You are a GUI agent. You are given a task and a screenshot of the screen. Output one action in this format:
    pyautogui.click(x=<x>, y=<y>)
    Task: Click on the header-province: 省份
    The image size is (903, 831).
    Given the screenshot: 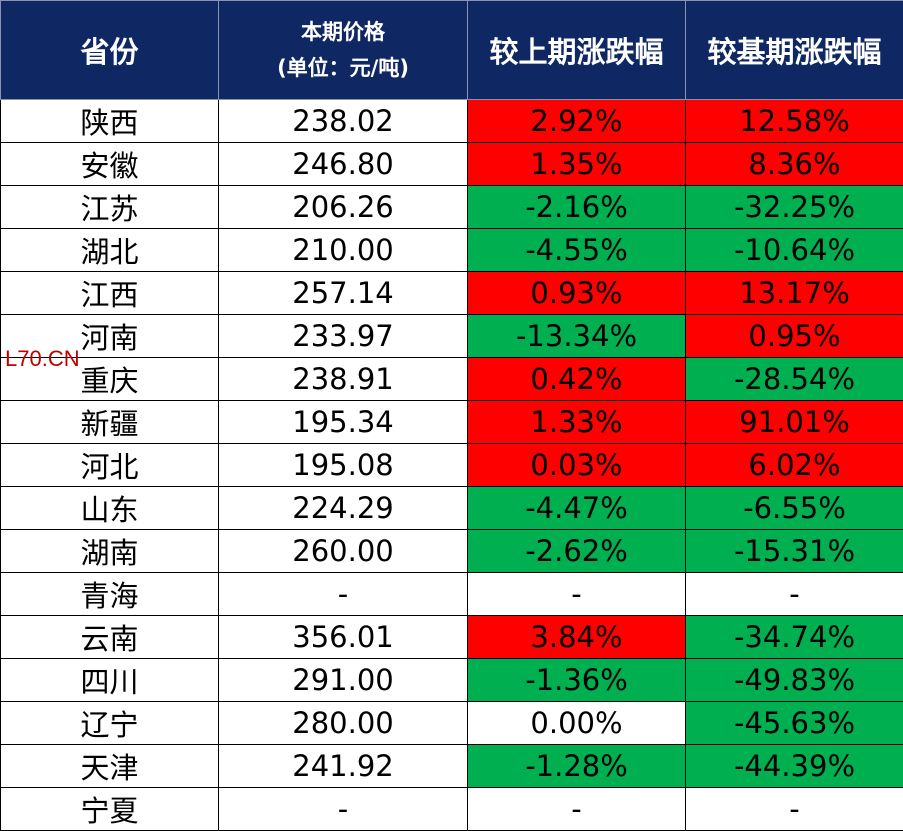 What is the action you would take?
    pyautogui.click(x=110, y=50)
    